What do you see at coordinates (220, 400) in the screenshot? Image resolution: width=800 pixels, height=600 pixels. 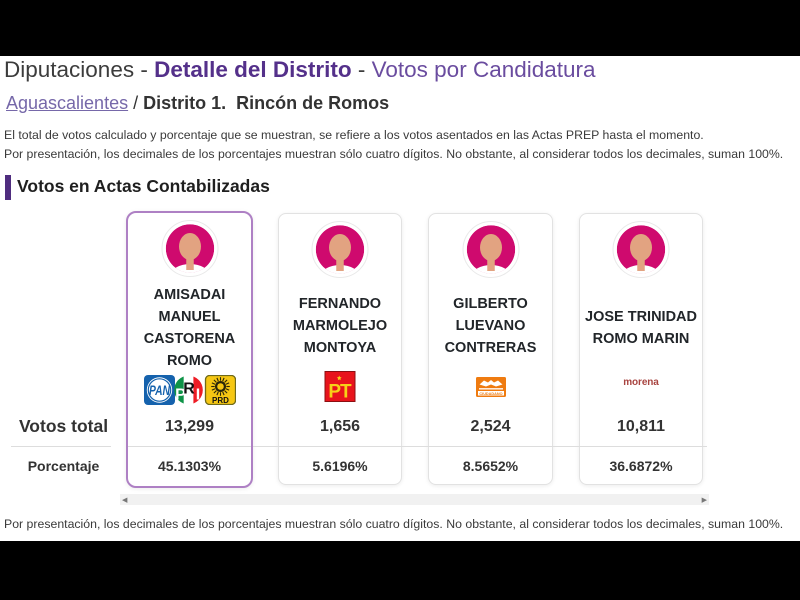 I see `svg-text: PRD` at bounding box center [220, 400].